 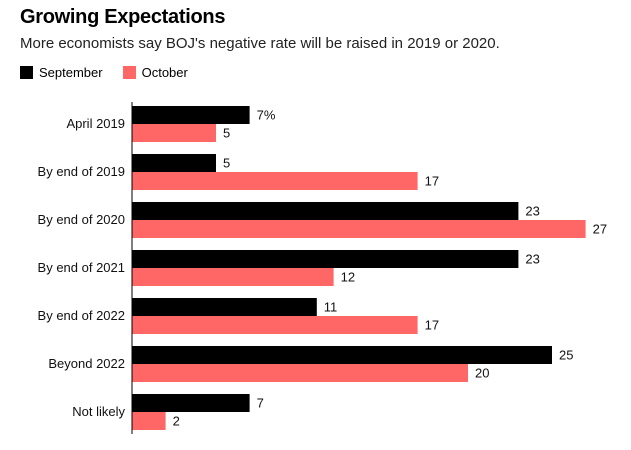 What do you see at coordinates (432, 325) in the screenshot?
I see `data-label-october-by-end-of-2022: 17` at bounding box center [432, 325].